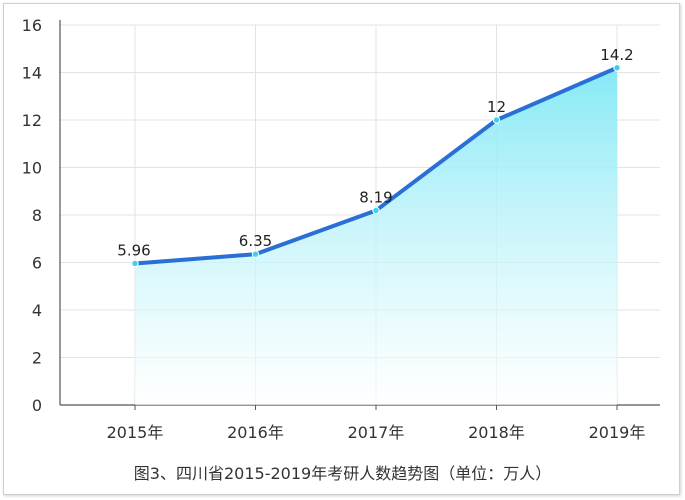 The width and height of the screenshot is (685, 500). What do you see at coordinates (32, 25) in the screenshot?
I see `y-tick-label: 16` at bounding box center [32, 25].